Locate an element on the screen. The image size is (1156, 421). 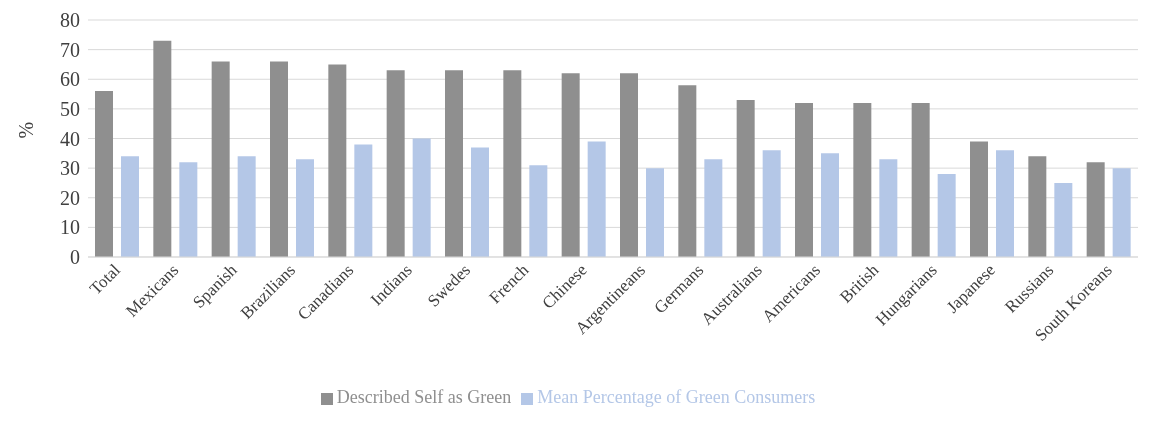
legend-label: Mean Percentage of Green Consumers is located at coordinates (676, 397).